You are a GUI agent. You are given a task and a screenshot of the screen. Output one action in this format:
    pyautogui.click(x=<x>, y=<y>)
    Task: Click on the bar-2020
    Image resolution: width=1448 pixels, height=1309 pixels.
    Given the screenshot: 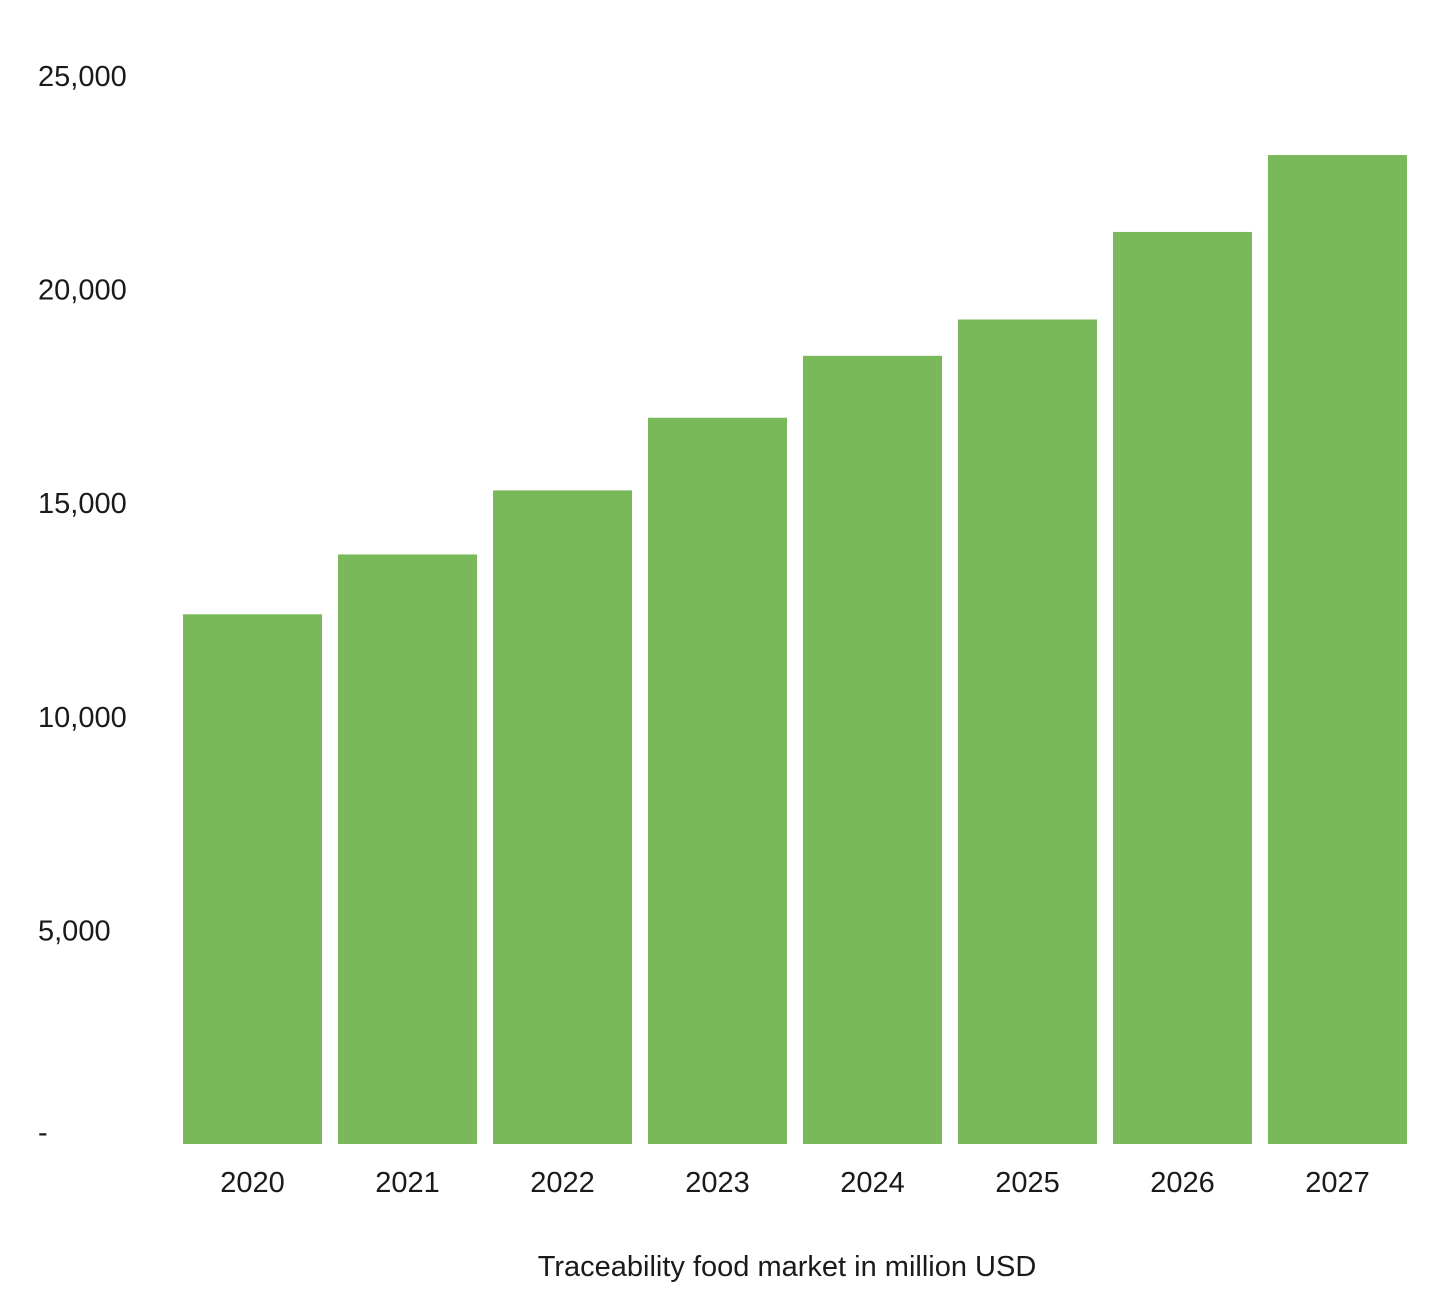 What is the action you would take?
    pyautogui.click(x=252, y=879)
    